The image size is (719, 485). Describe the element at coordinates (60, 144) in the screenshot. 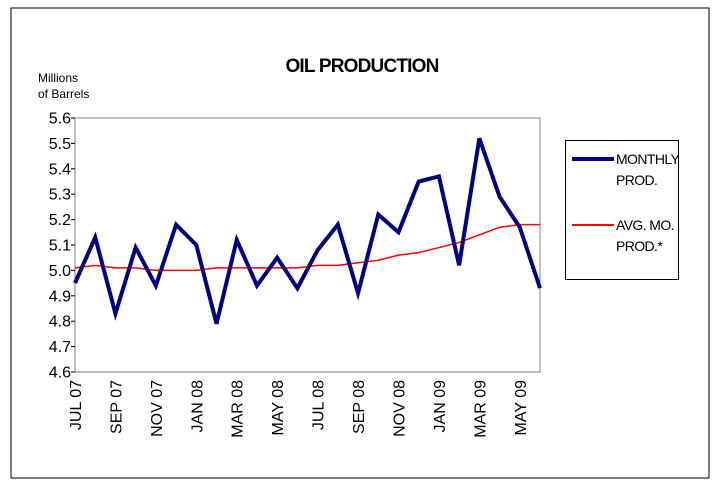

I see `y-tick-label: 5.5` at that location.